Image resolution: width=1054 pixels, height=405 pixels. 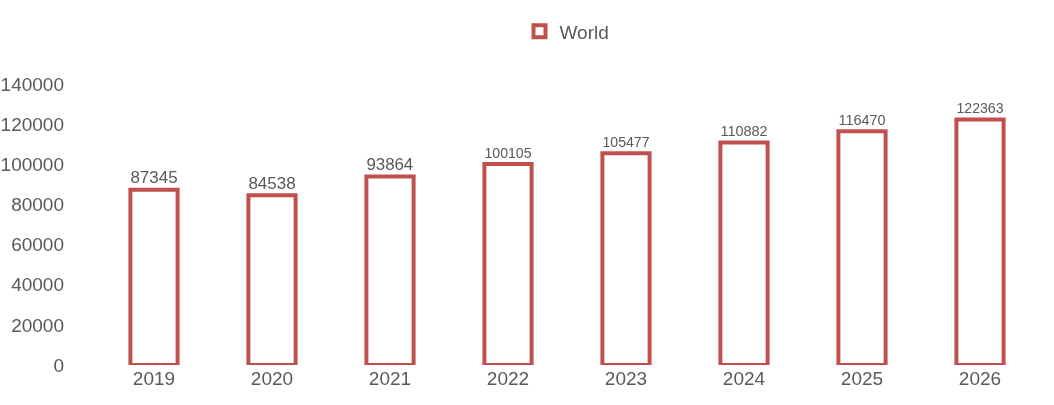 What do you see at coordinates (37, 325) in the screenshot?
I see `y-tick-label: 20000` at bounding box center [37, 325].